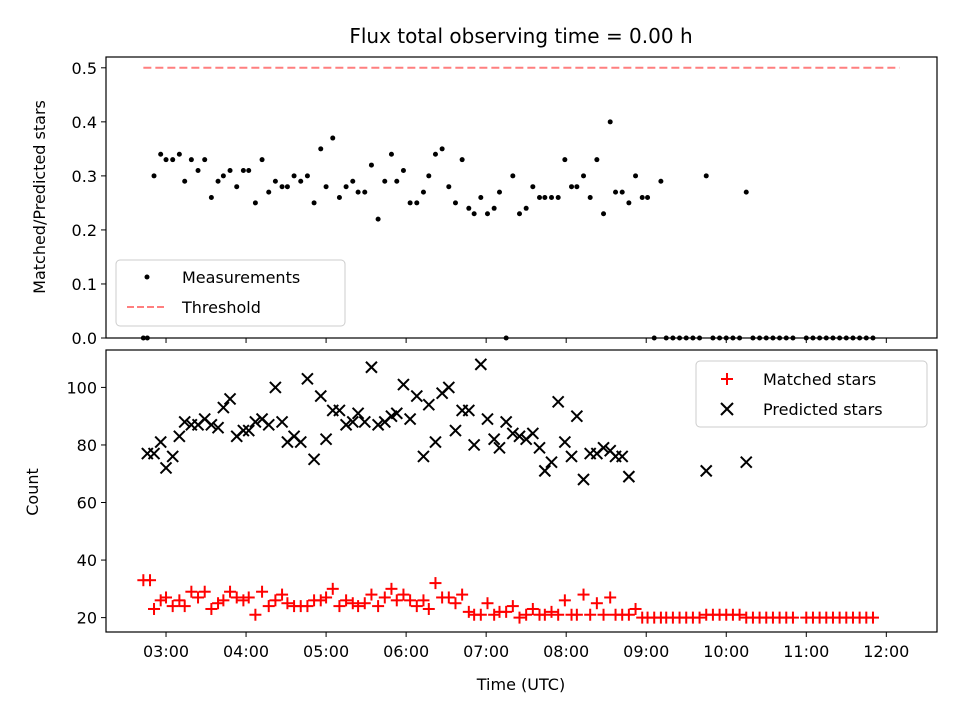  I want to click on bottom-legend-box, so click(811, 394).